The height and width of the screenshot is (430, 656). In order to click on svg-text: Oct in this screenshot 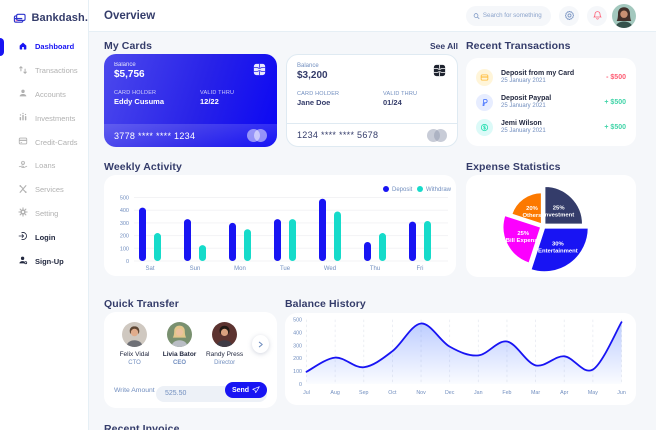, I will do `click(392, 393)`.